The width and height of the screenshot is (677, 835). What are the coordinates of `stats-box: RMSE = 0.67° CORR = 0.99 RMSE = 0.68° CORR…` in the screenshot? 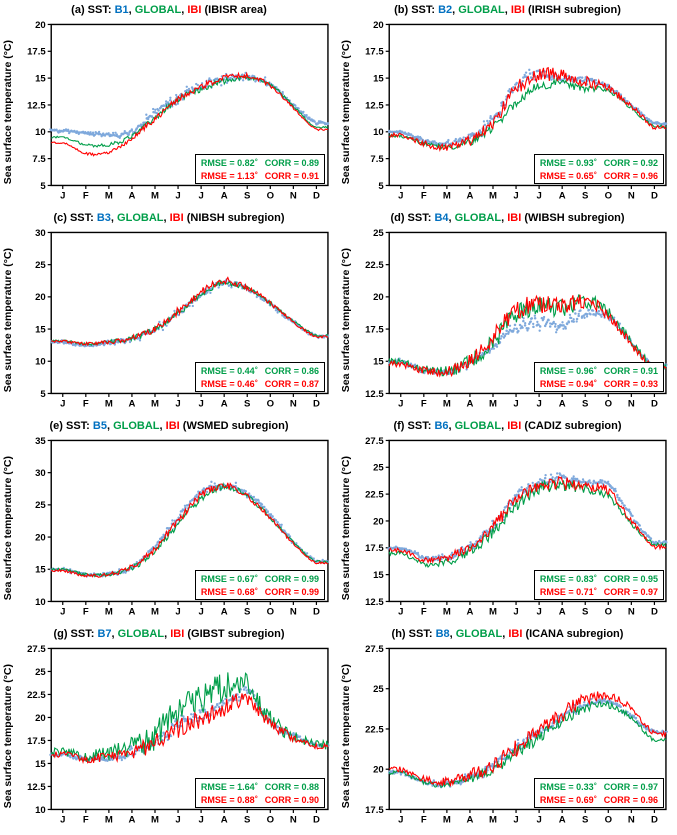 It's located at (259, 585).